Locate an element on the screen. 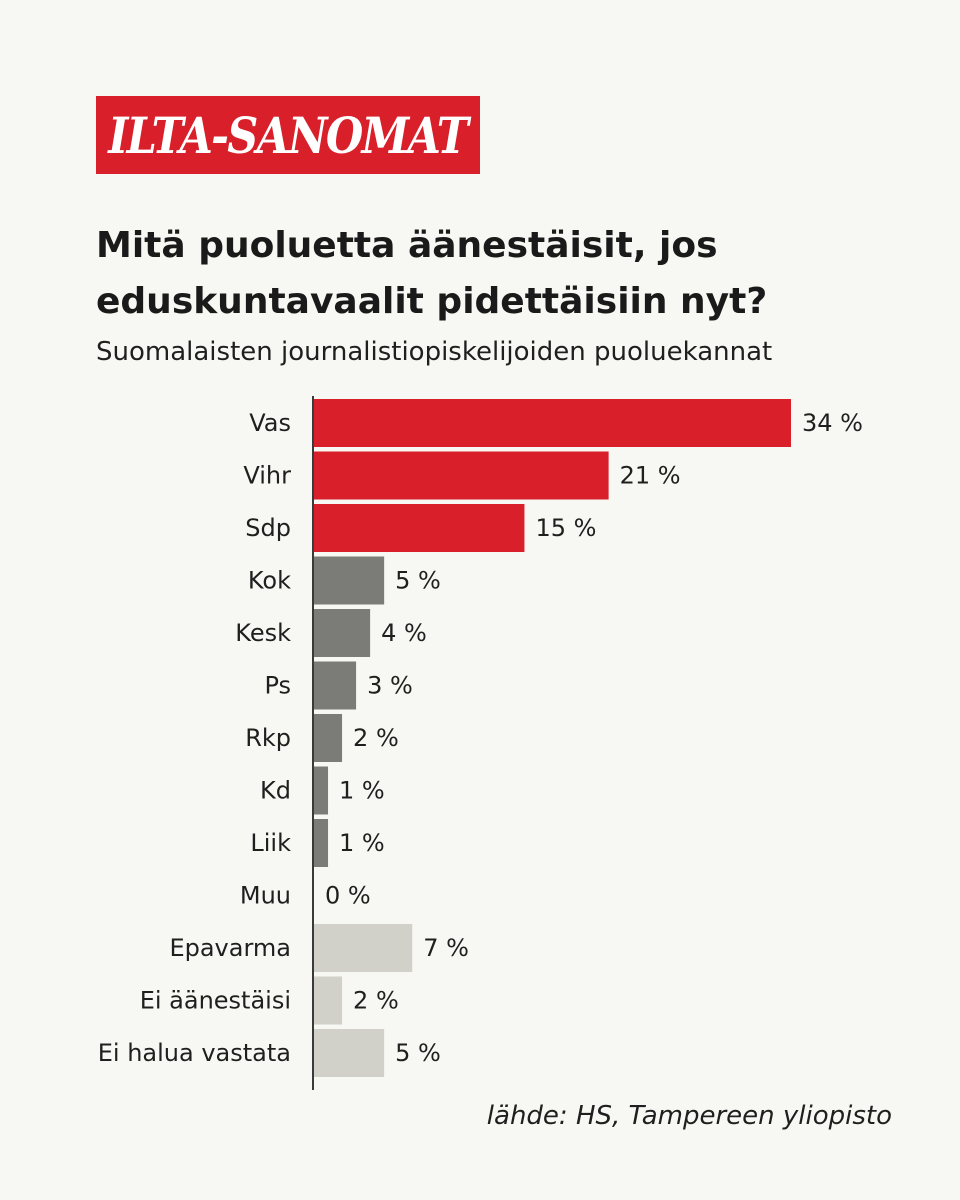 The width and height of the screenshot is (960, 1200). value-label-12: 5 % is located at coordinates (418, 1053).